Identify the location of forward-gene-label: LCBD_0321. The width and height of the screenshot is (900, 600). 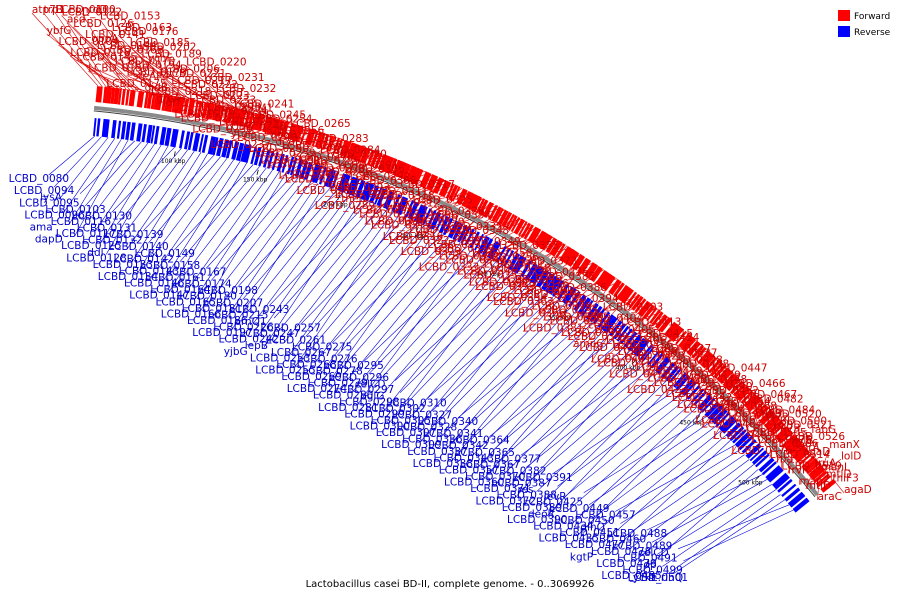
(439, 230).